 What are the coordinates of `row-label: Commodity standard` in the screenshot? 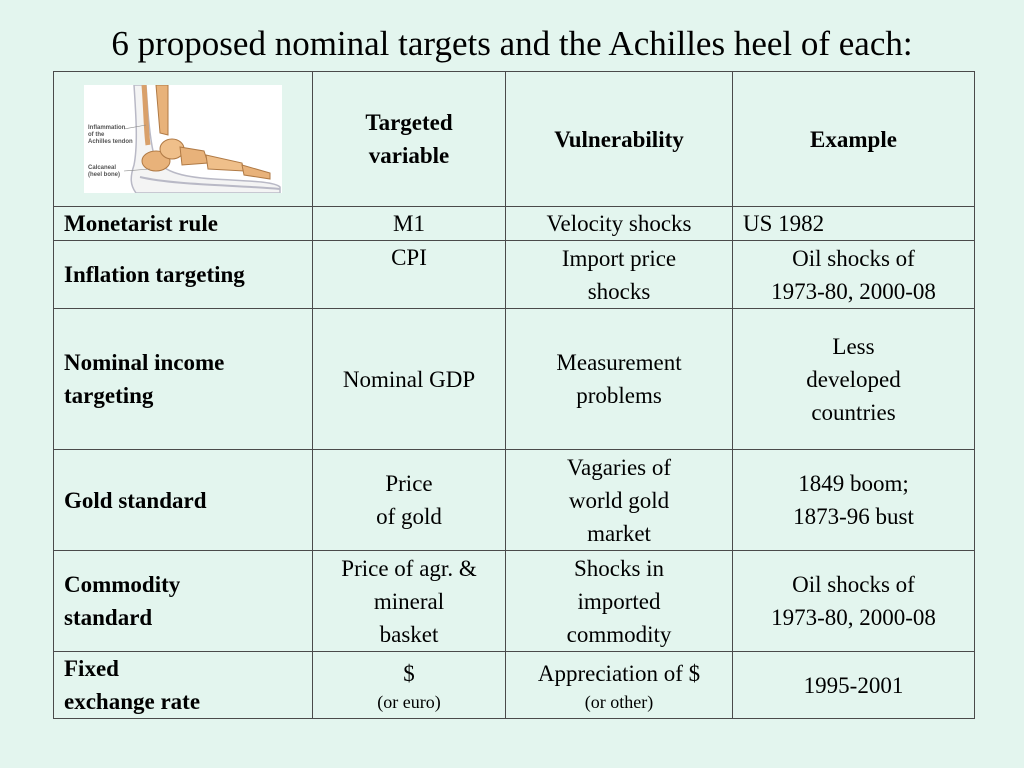 It's located at (183, 601).